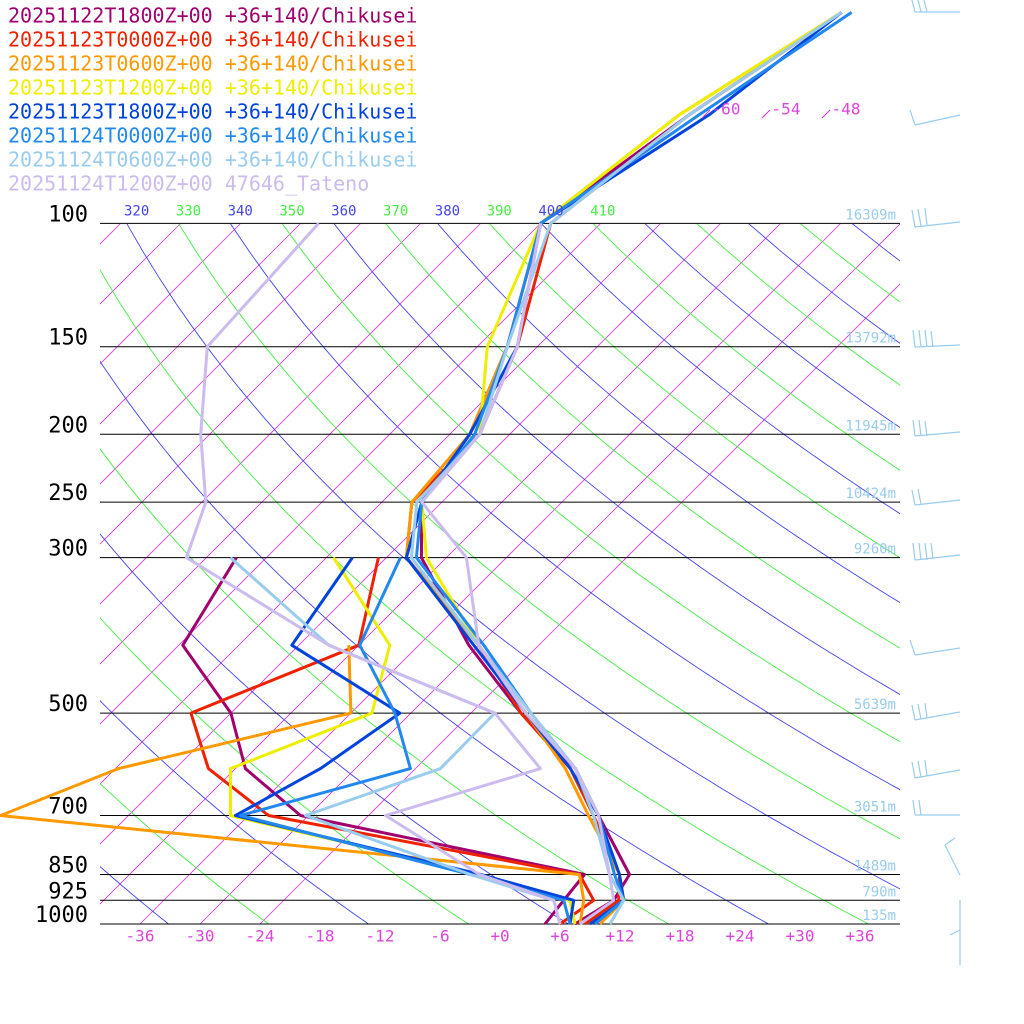 The image size is (1024, 1024). I want to click on adiabat-label: 400, so click(550, 211).